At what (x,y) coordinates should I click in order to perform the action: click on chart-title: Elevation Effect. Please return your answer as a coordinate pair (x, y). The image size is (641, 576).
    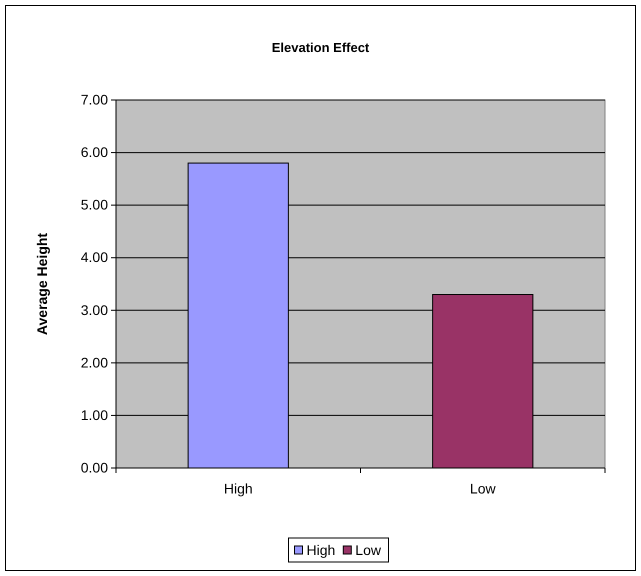
    Looking at the image, I should click on (321, 47).